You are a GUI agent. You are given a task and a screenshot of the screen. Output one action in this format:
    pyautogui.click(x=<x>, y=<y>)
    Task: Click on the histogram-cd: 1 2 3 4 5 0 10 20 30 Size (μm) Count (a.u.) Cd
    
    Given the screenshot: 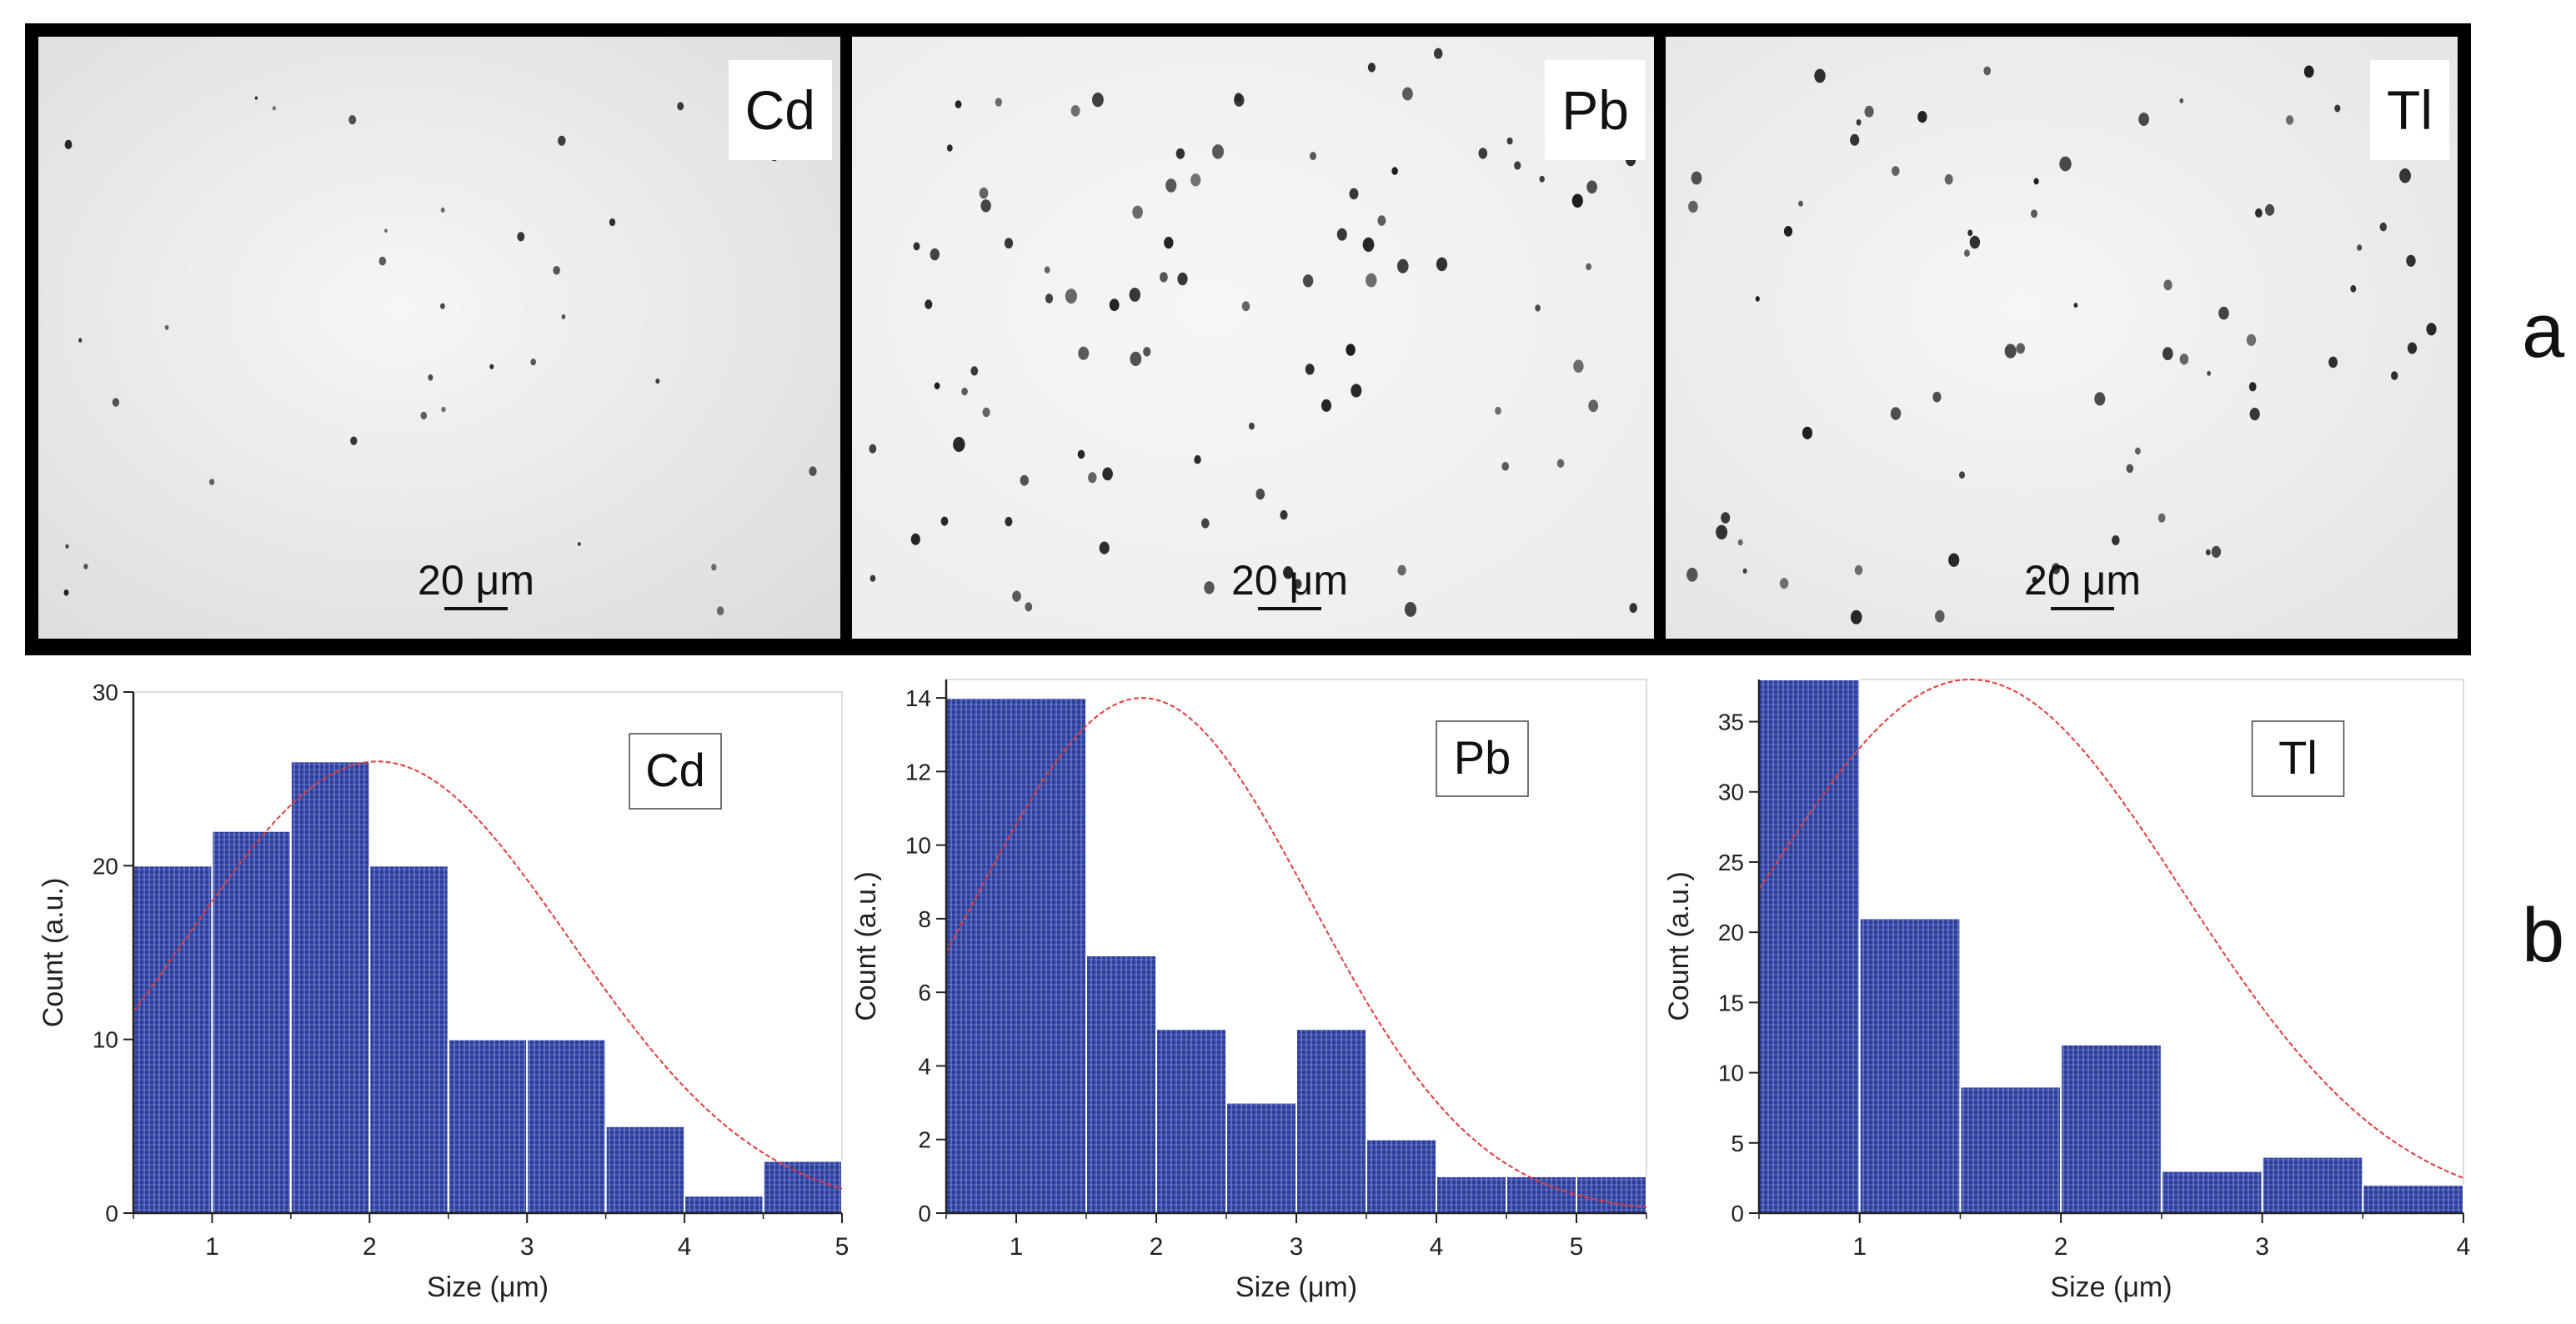 What is the action you would take?
    pyautogui.click(x=443, y=991)
    